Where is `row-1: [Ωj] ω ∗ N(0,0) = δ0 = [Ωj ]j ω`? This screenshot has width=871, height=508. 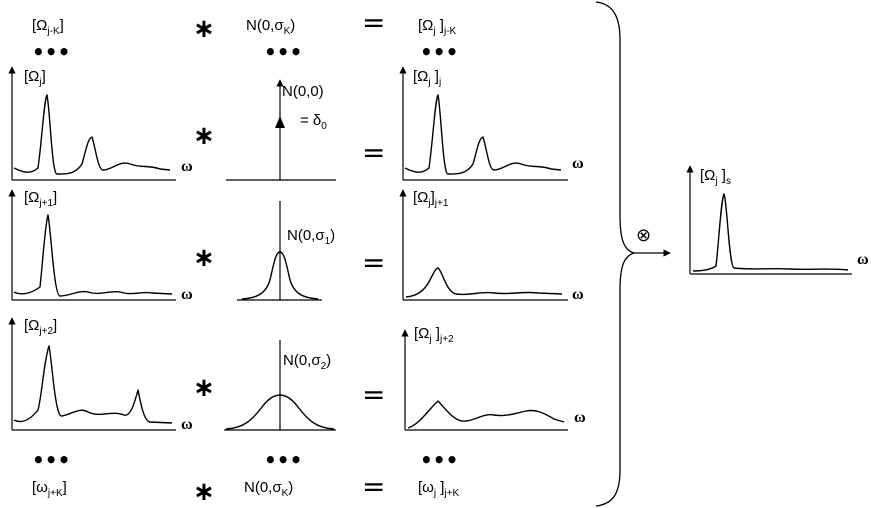 row-1: [Ωj] ω ∗ N(0,0) = δ0 = [Ωj ]j ω is located at coordinates (296, 123).